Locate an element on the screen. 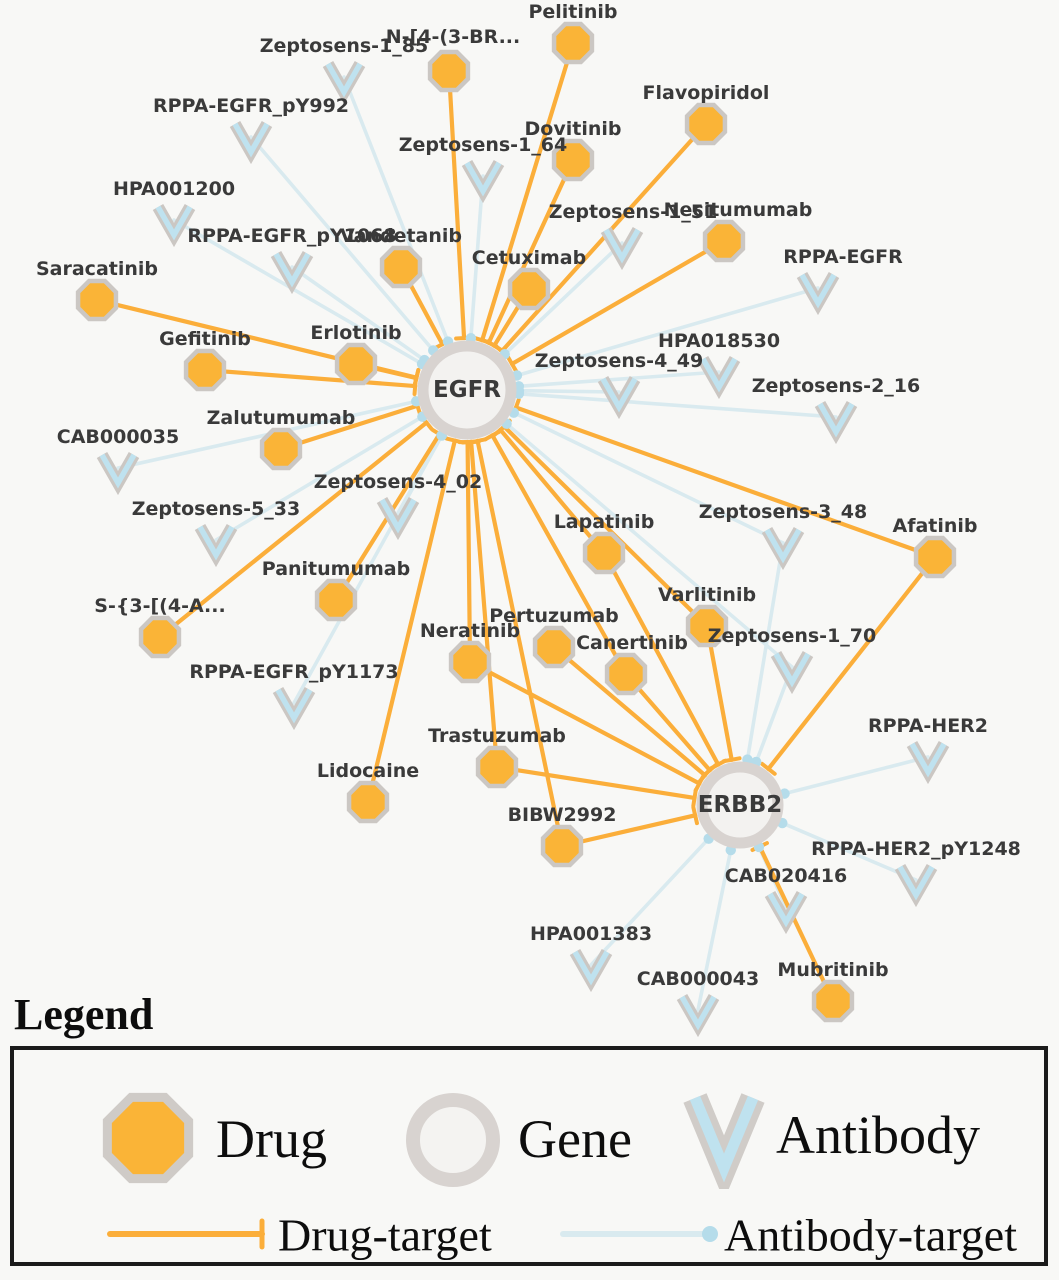  node-bibw2992 is located at coordinates (562, 846).